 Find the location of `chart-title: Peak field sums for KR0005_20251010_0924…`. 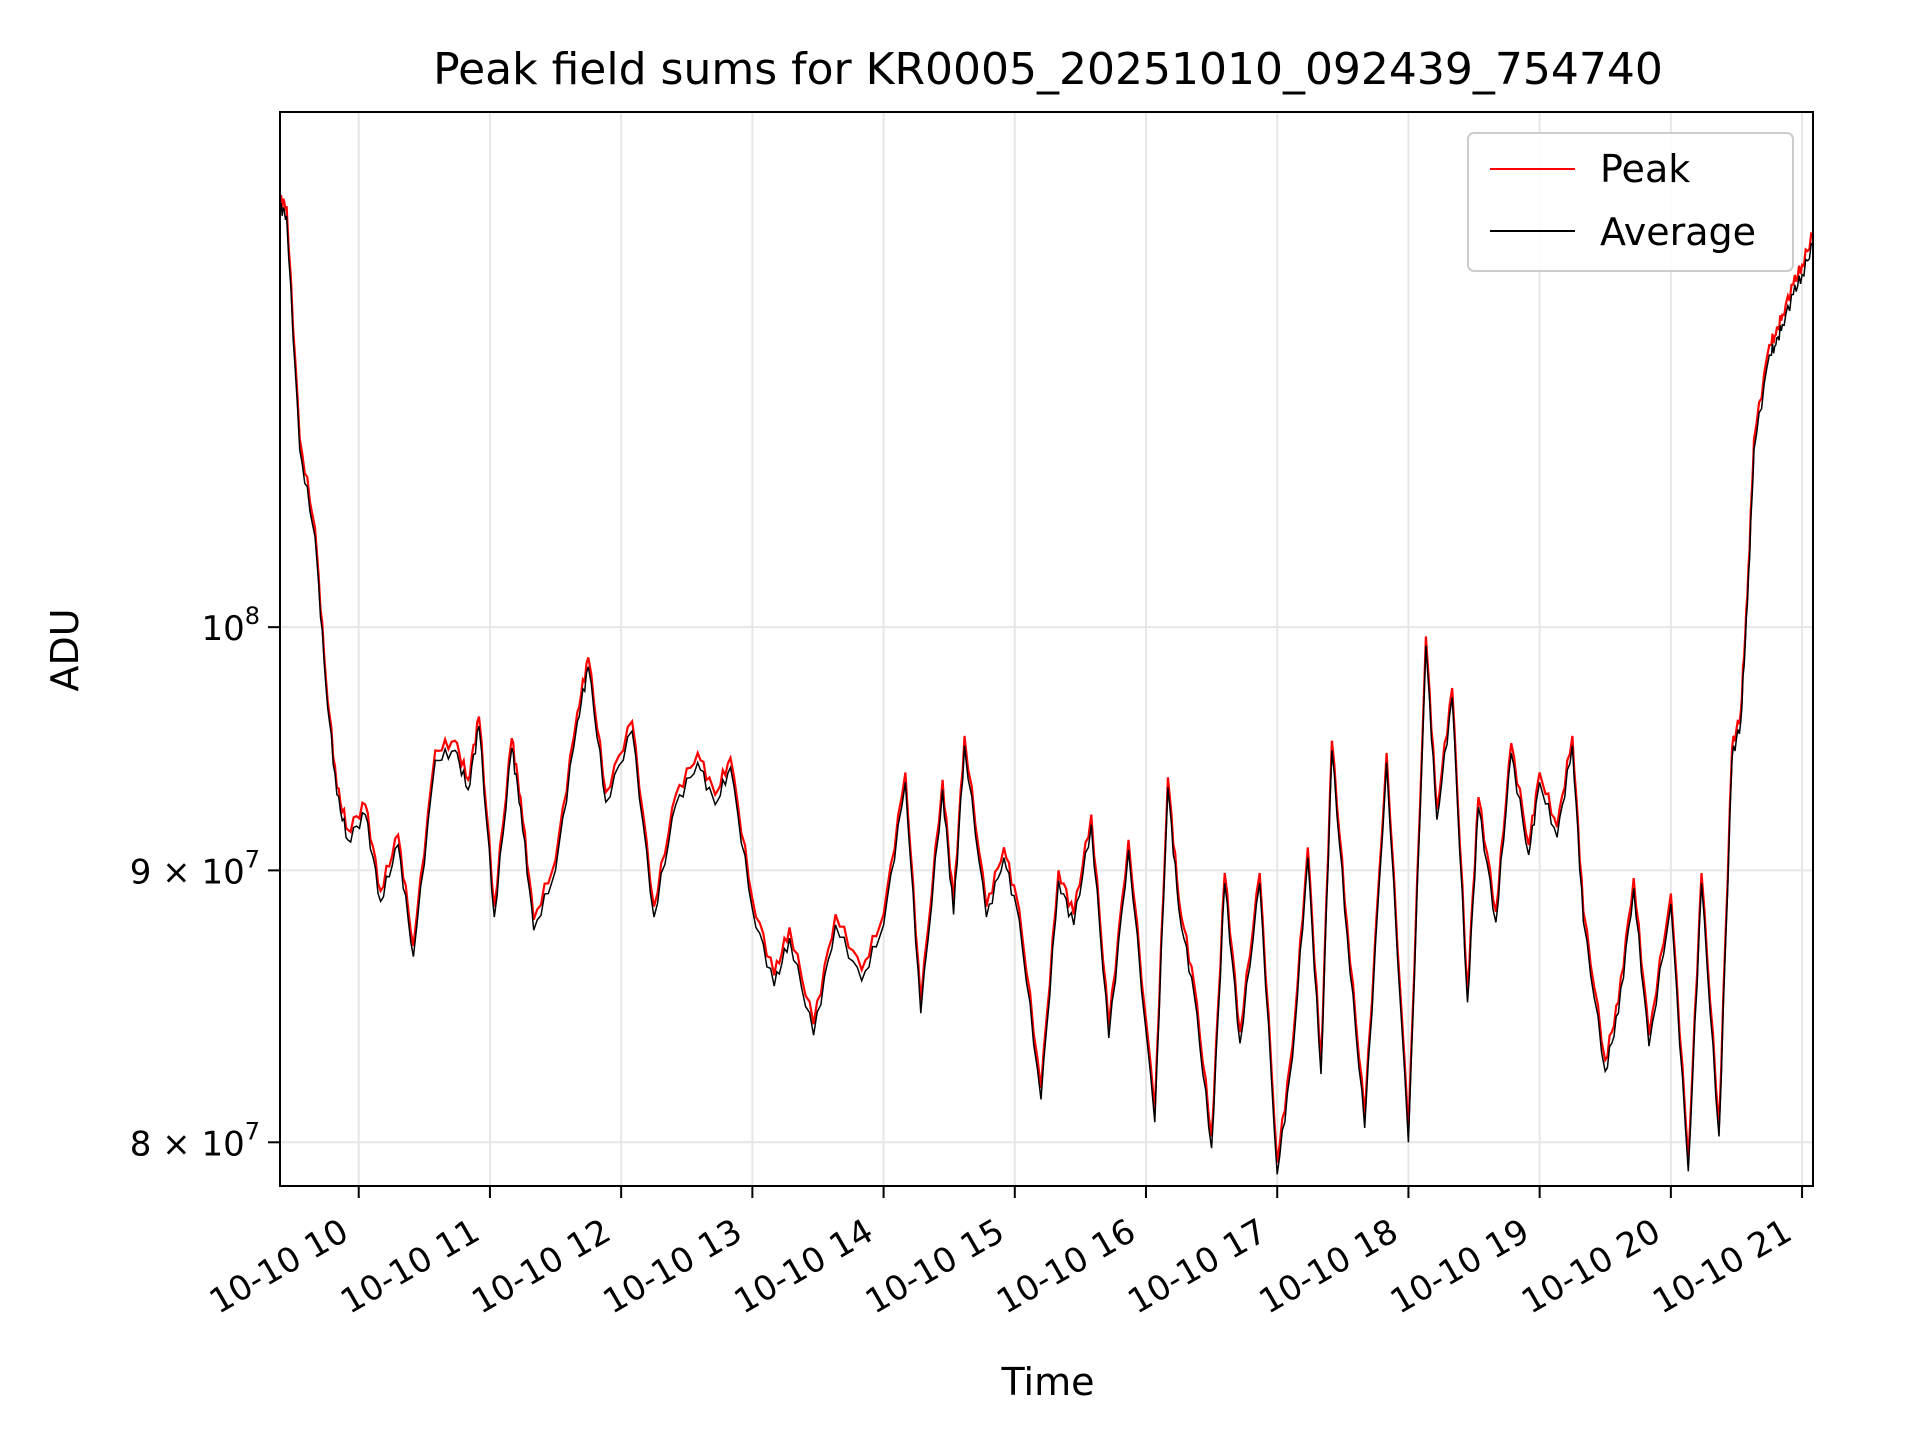

chart-title: Peak field sums for KR0005_20251010_0924… is located at coordinates (1048, 69).